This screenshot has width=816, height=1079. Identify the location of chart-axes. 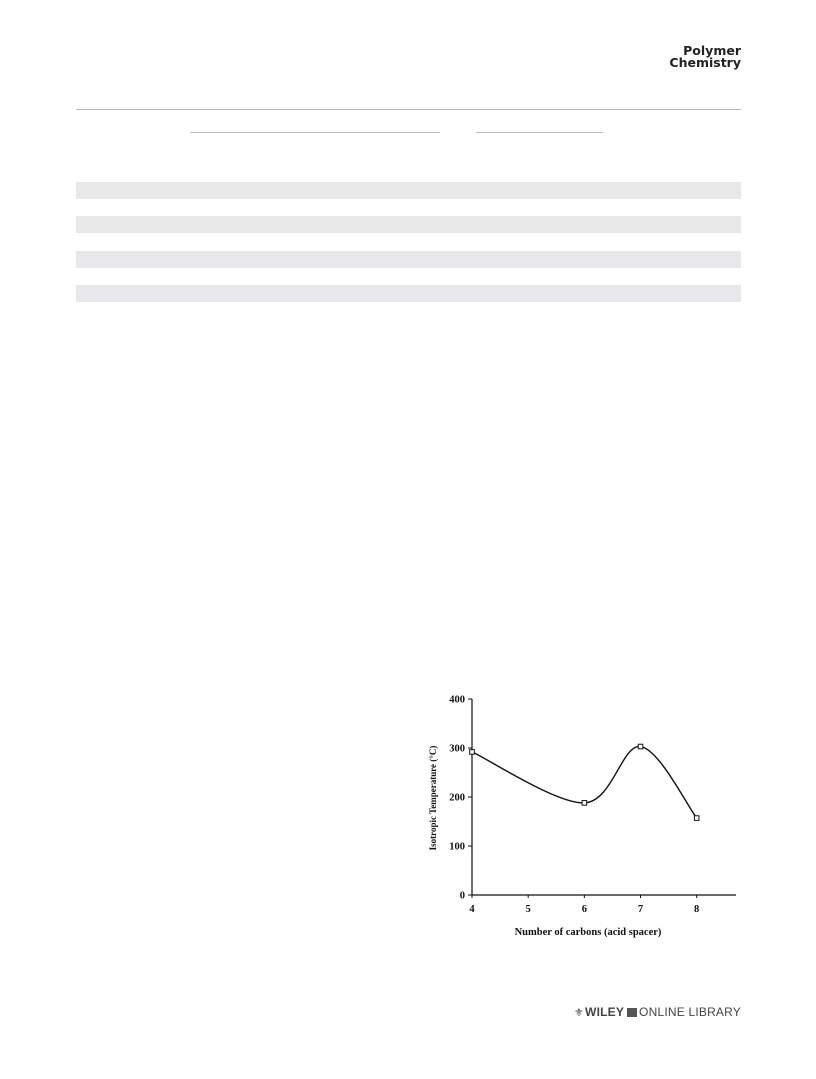
(603, 797).